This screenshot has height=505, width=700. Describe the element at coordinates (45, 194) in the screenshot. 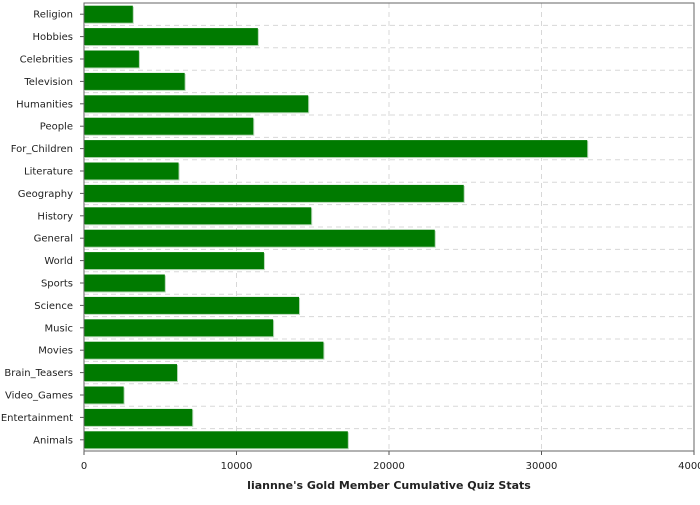

I see `category-label: Geography` at that location.